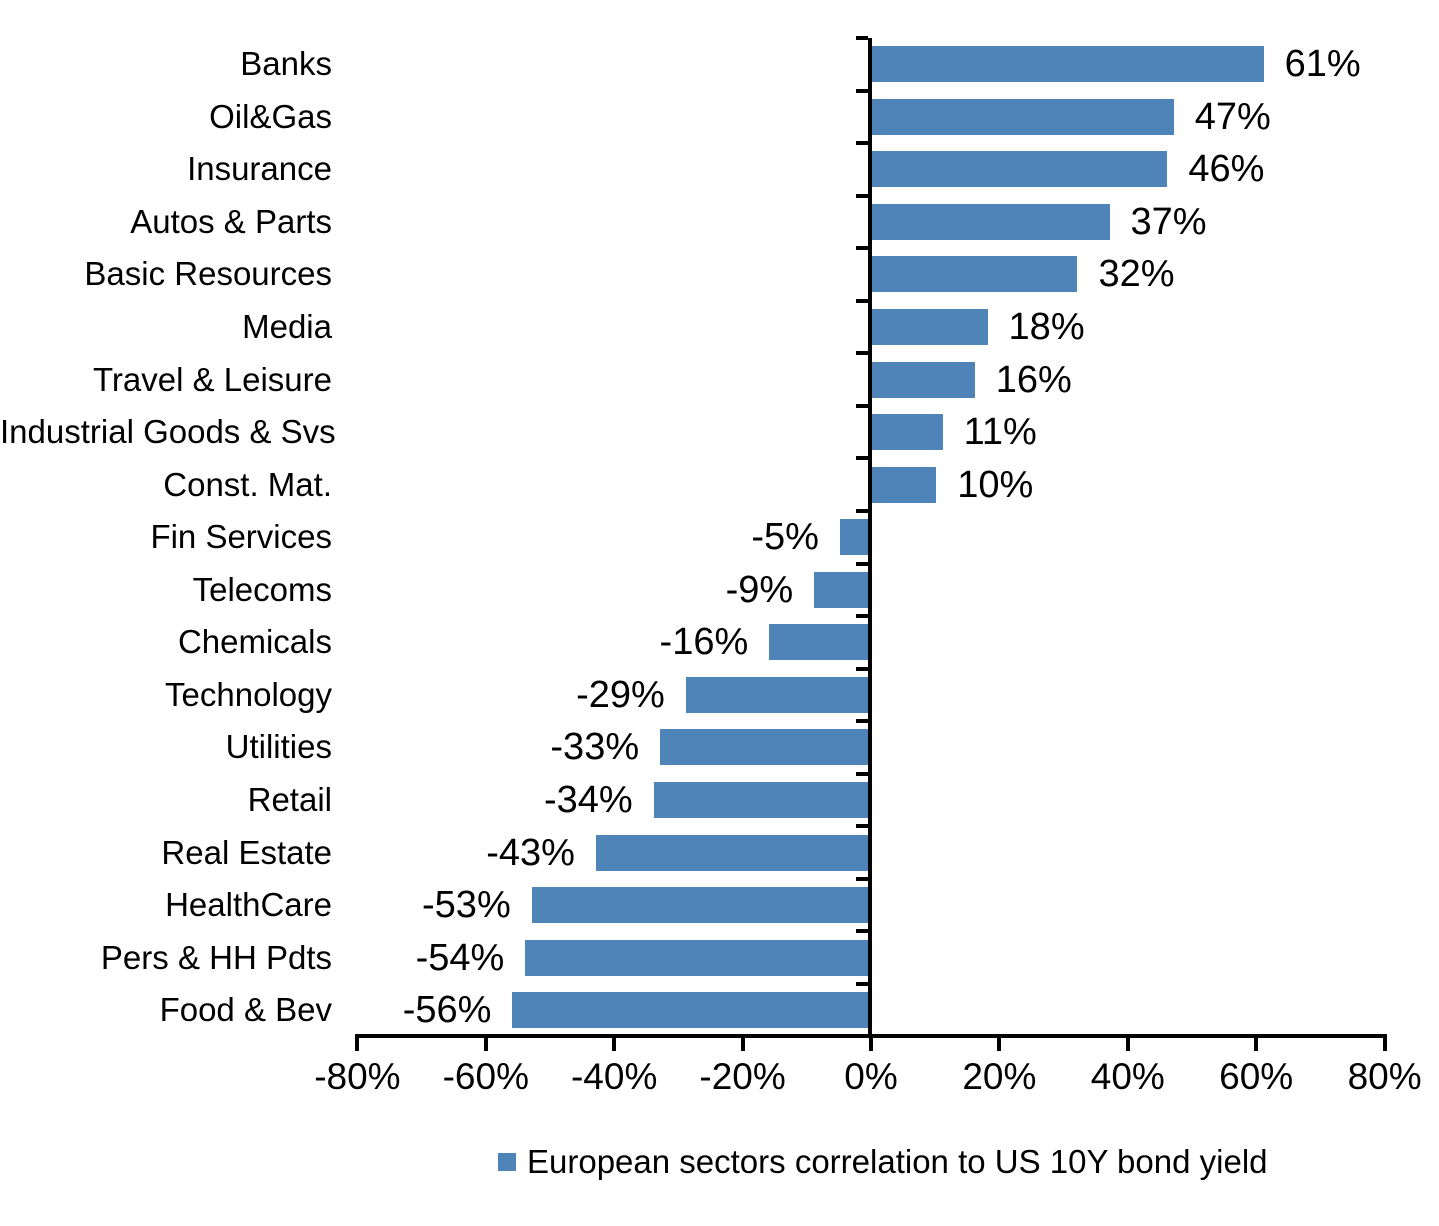  What do you see at coordinates (212, 379) in the screenshot?
I see `category-label: Travel & Leisure` at bounding box center [212, 379].